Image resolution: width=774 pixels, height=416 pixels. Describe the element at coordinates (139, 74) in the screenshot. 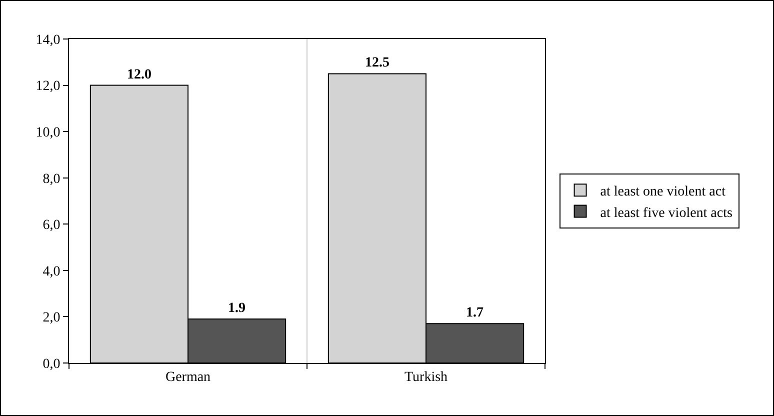

I see `data-label: 12.0` at that location.